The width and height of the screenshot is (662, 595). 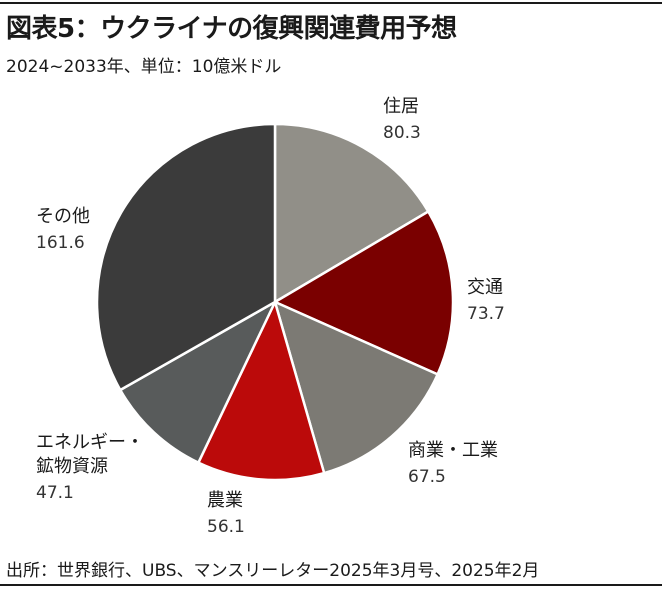 What do you see at coordinates (63, 229) in the screenshot?
I see `slice-label-5: その他 161.6` at bounding box center [63, 229].